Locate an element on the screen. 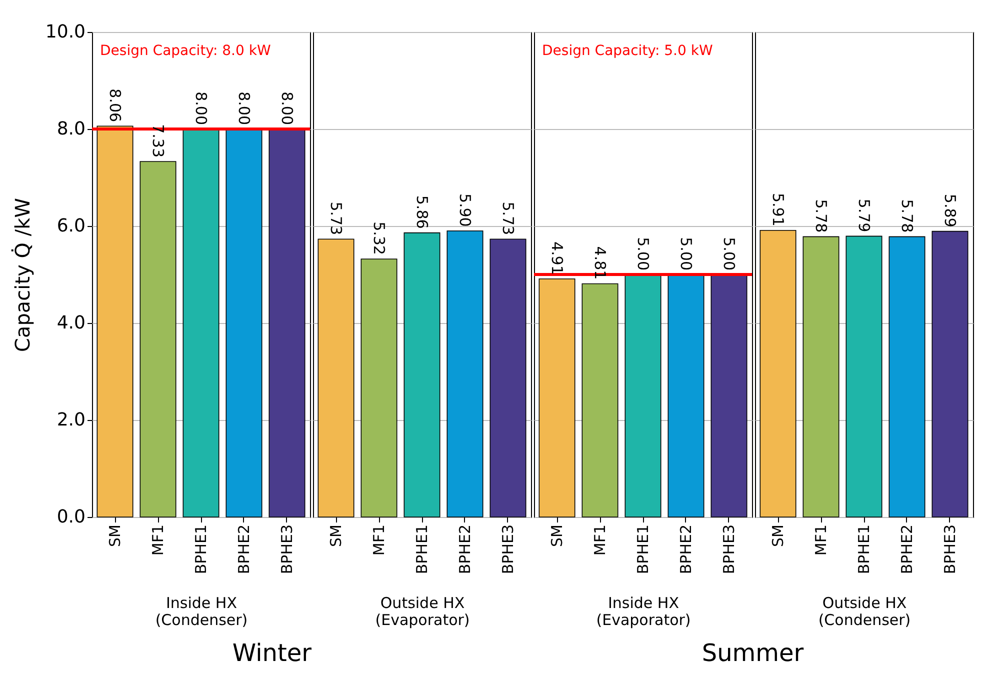 The width and height of the screenshot is (987, 690). y-axis-title: Capacity Q̇ /kW is located at coordinates (22, 275).